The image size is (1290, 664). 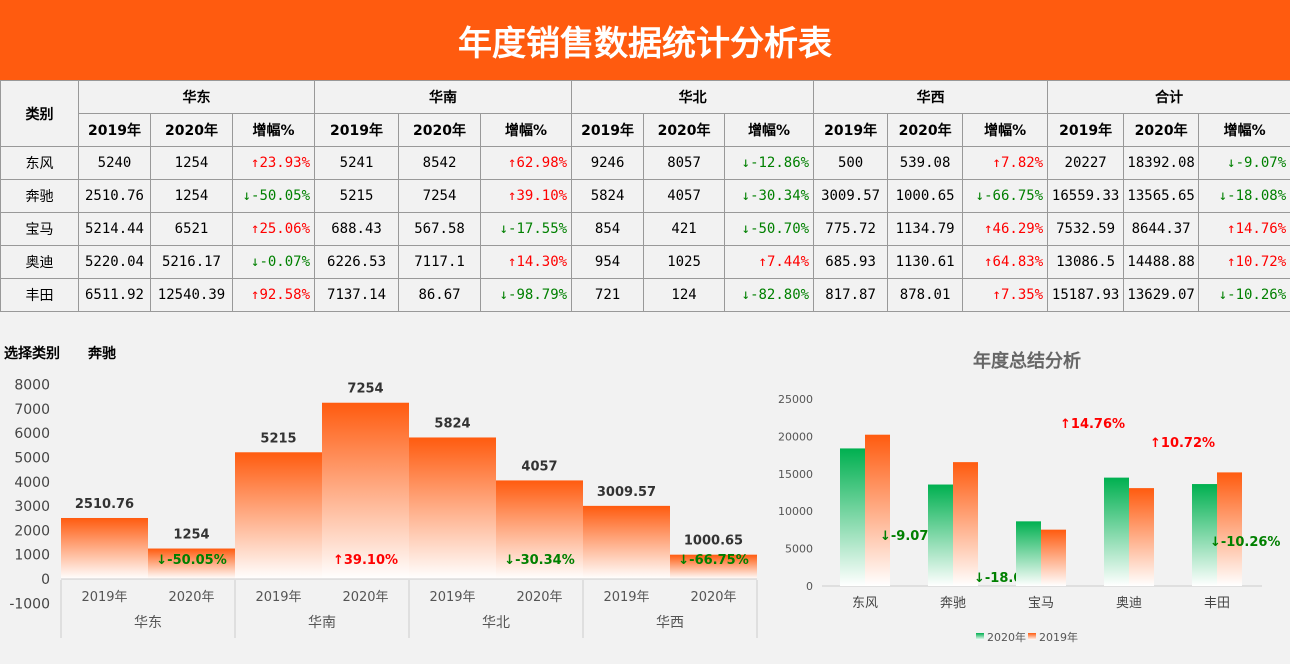 I want to click on cell-change: ↓-18.08%, so click(x=1244, y=196).